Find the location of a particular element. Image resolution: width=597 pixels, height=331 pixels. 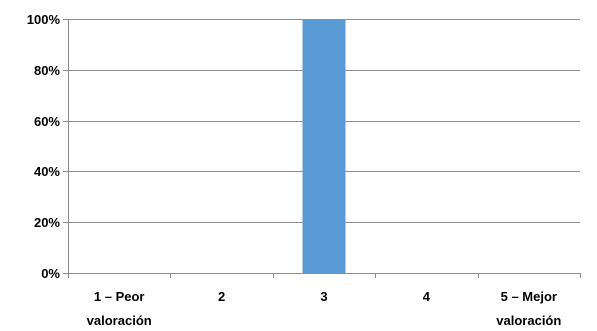

y-tick-label: 40% is located at coordinates (47, 171).